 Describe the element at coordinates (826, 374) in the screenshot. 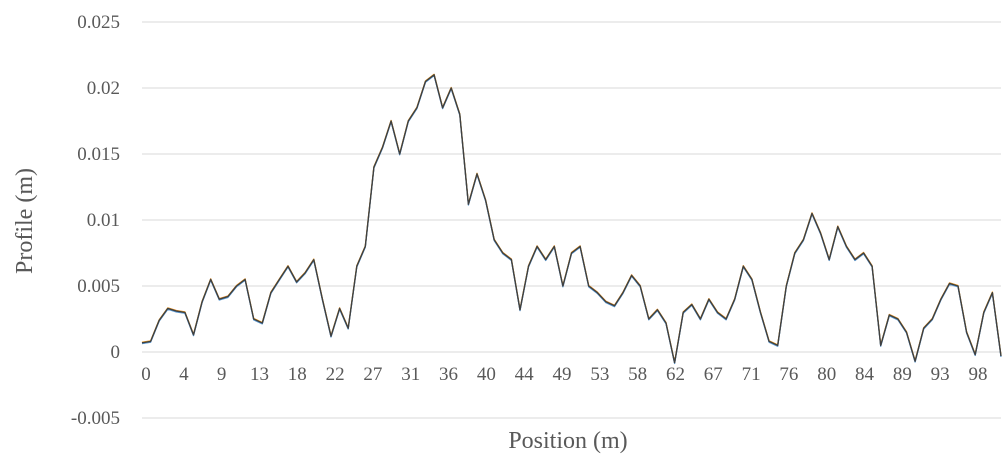

I see `x-tick-label: 80` at that location.